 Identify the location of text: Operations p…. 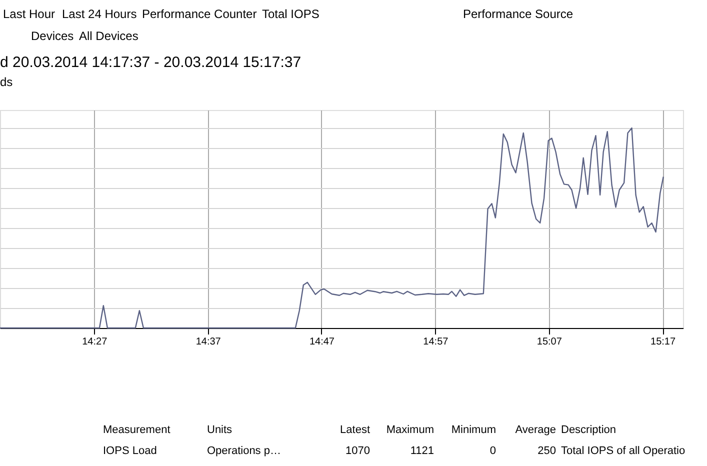
(244, 451).